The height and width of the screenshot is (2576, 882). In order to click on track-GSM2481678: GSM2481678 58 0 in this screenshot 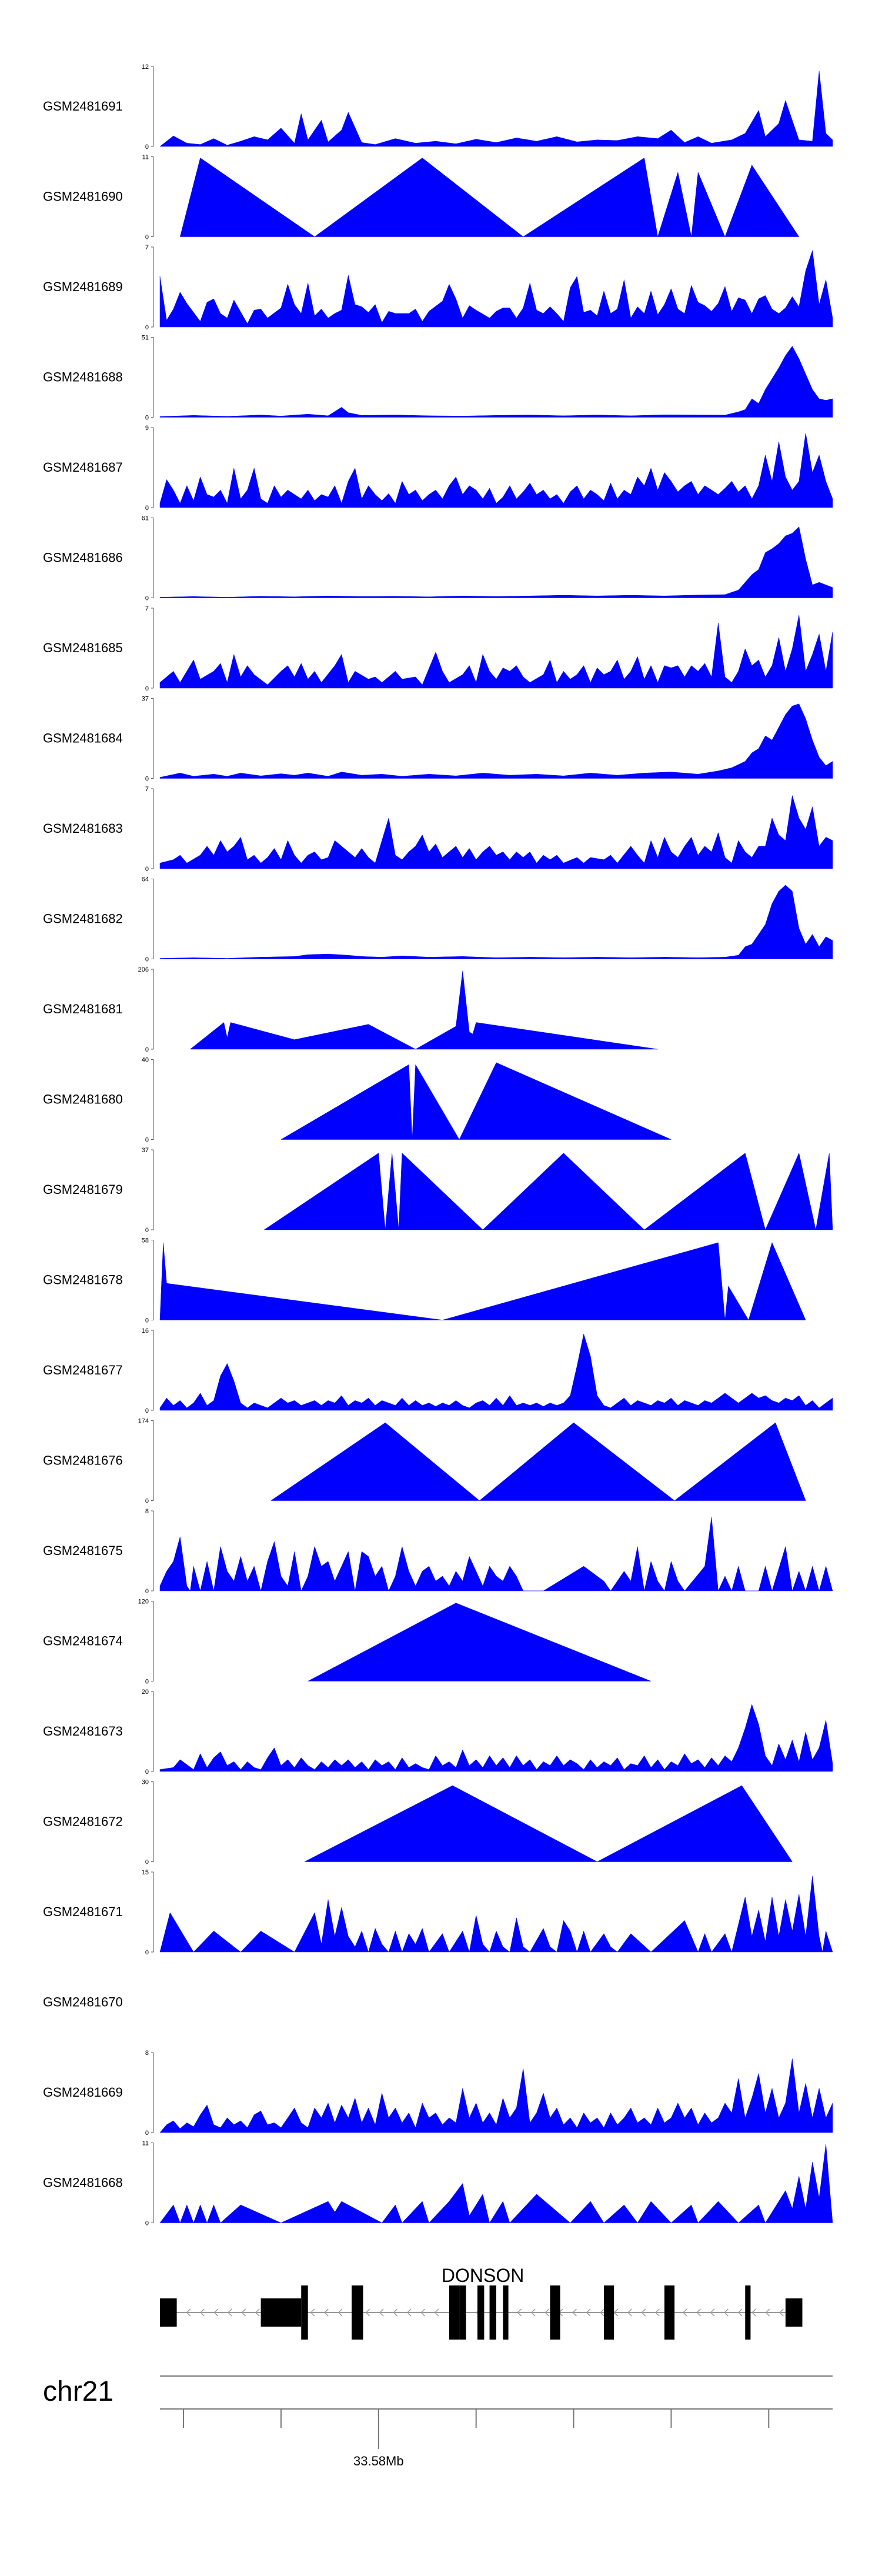, I will do `click(424, 1280)`.